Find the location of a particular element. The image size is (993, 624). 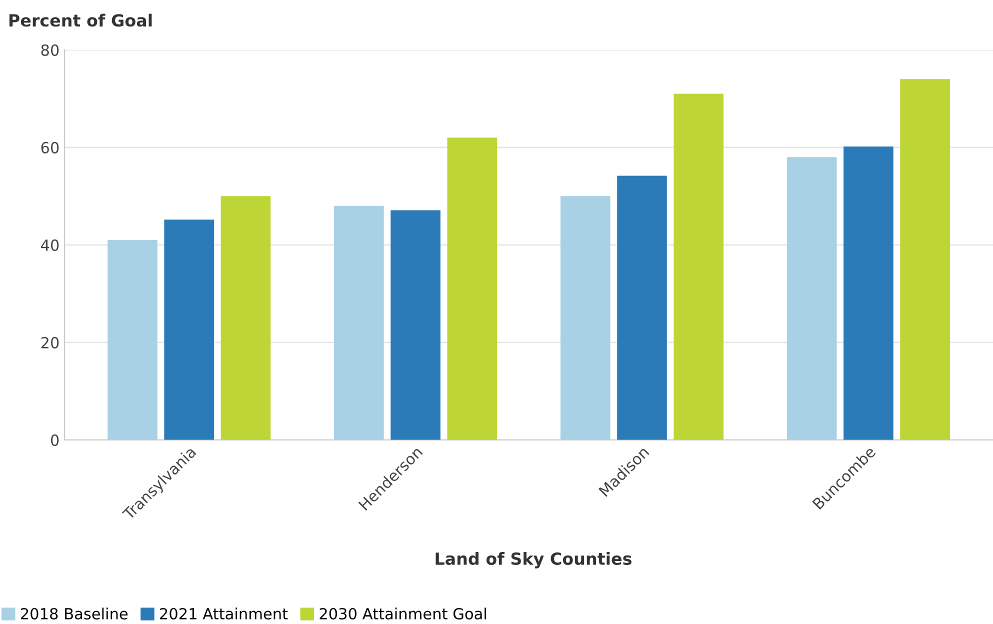

x-axis-title: Land of Sky Counties is located at coordinates (534, 560).